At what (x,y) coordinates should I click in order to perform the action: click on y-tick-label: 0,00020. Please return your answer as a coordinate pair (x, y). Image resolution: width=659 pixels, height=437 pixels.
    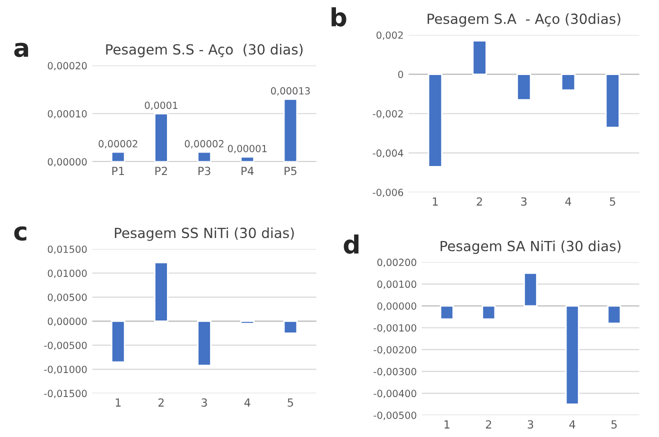
    Looking at the image, I should click on (67, 66).